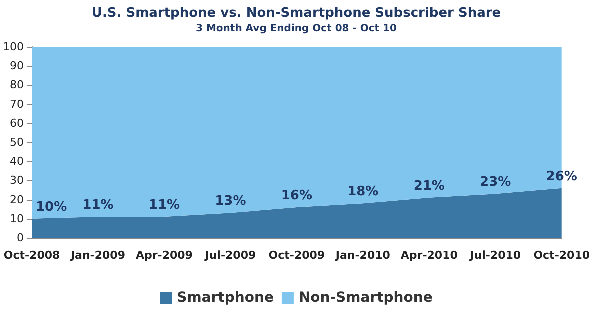 The width and height of the screenshot is (593, 318). I want to click on chart-title: U.S. Smartphone vs. Non-Smartphone Subscriber Share, so click(297, 13).